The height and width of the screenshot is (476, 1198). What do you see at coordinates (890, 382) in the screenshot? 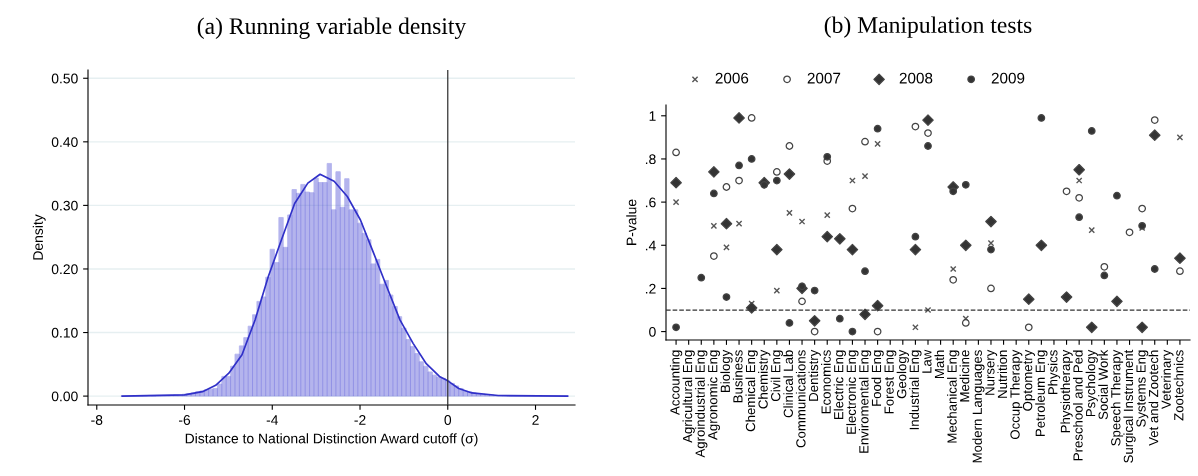
I see `x-tick-label: Forest Eng` at bounding box center [890, 382].